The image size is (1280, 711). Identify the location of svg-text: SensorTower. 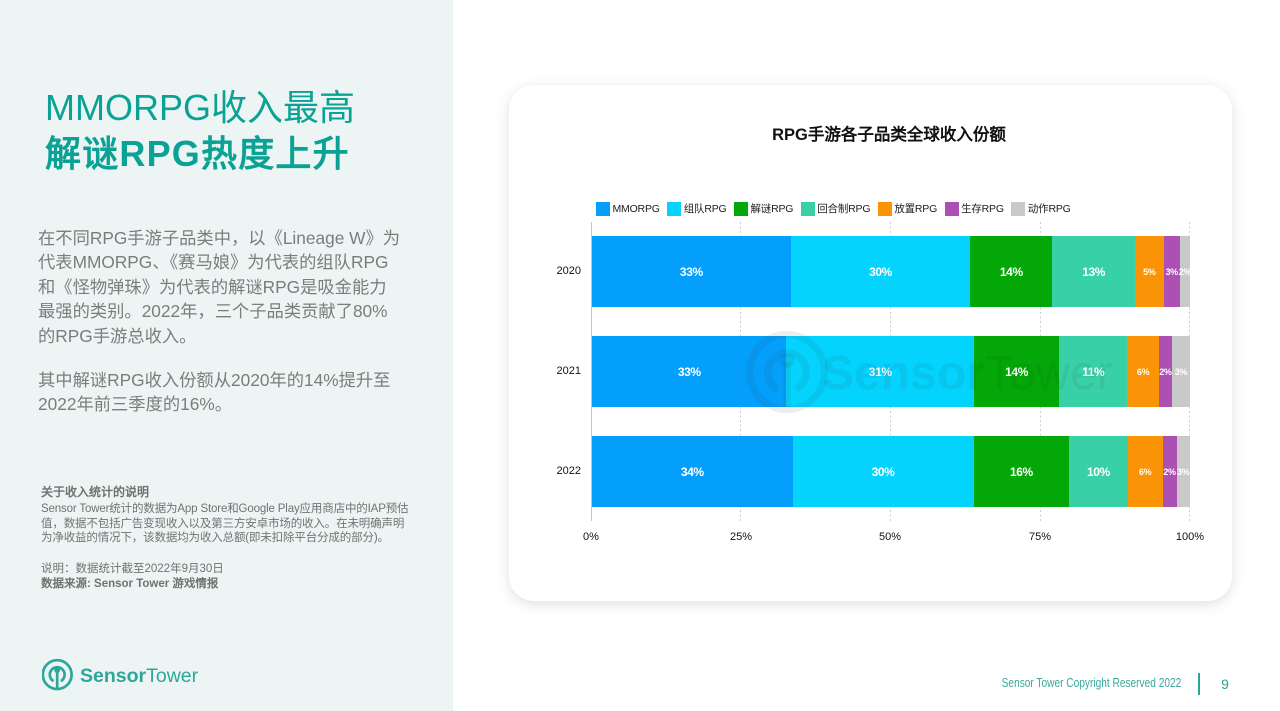
(139, 676).